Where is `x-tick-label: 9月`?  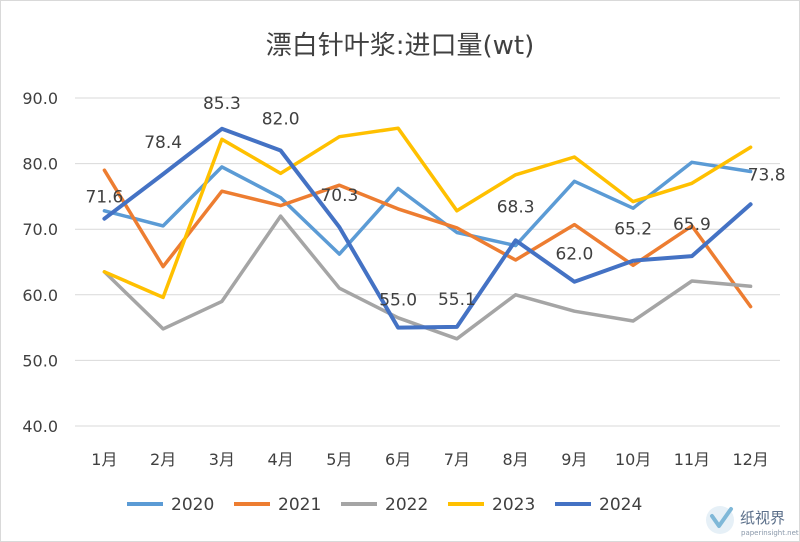
x-tick-label: 9月 is located at coordinates (574, 459).